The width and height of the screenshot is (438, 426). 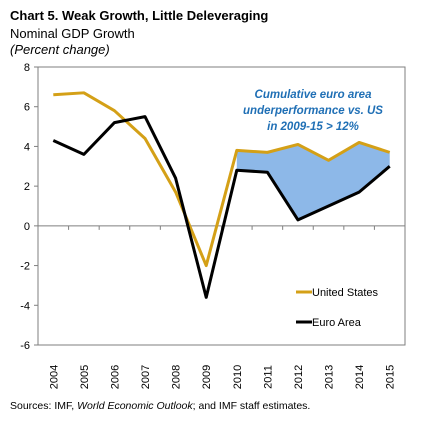 I want to click on x-tick-label: 2007, so click(x=146, y=377).